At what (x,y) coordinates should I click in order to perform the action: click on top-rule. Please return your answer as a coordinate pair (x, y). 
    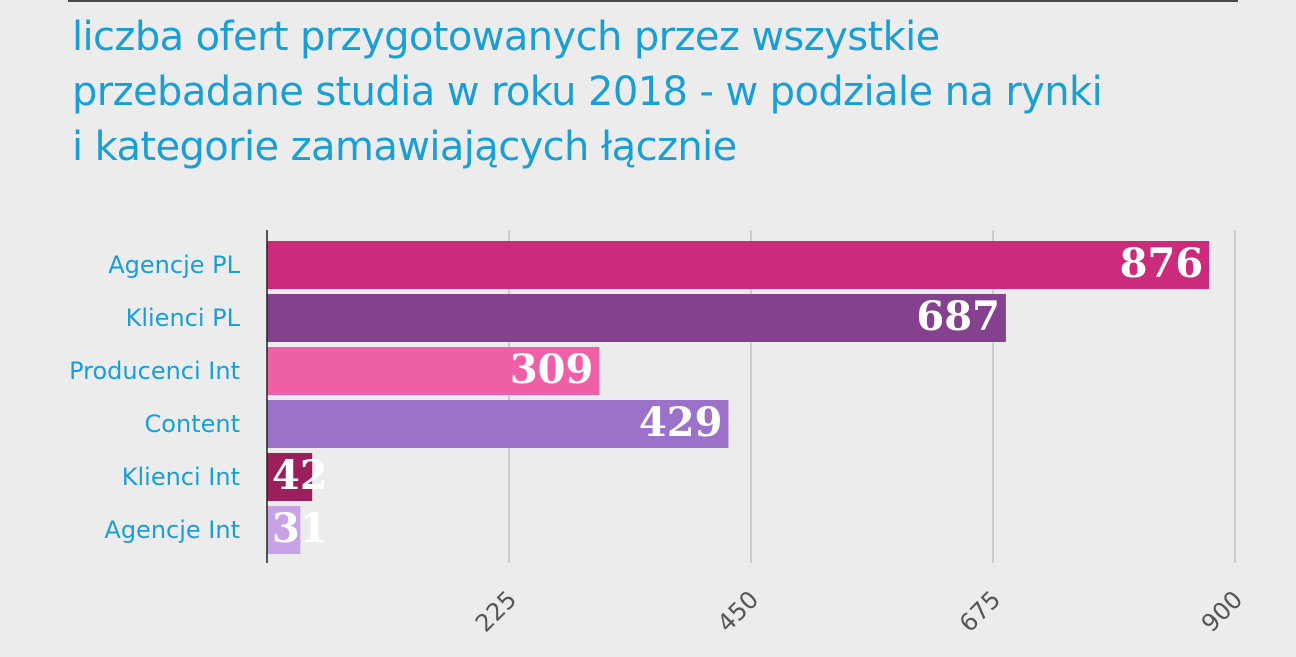
    Looking at the image, I should click on (653, 1).